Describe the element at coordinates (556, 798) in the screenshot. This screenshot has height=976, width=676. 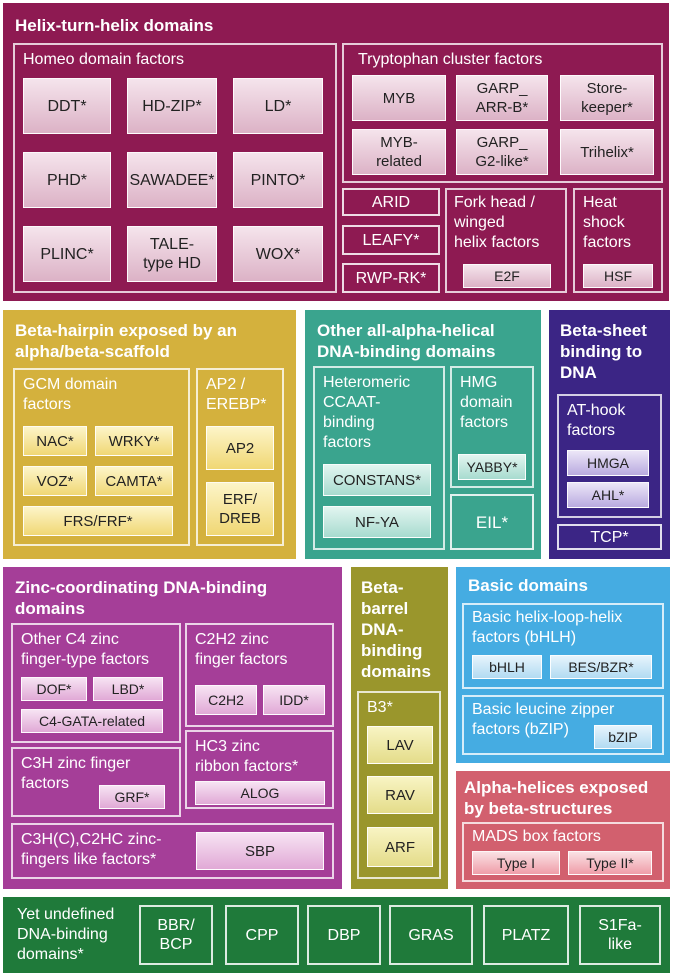
I see `panel-title: Alpha-helices exposed by beta-structures` at that location.